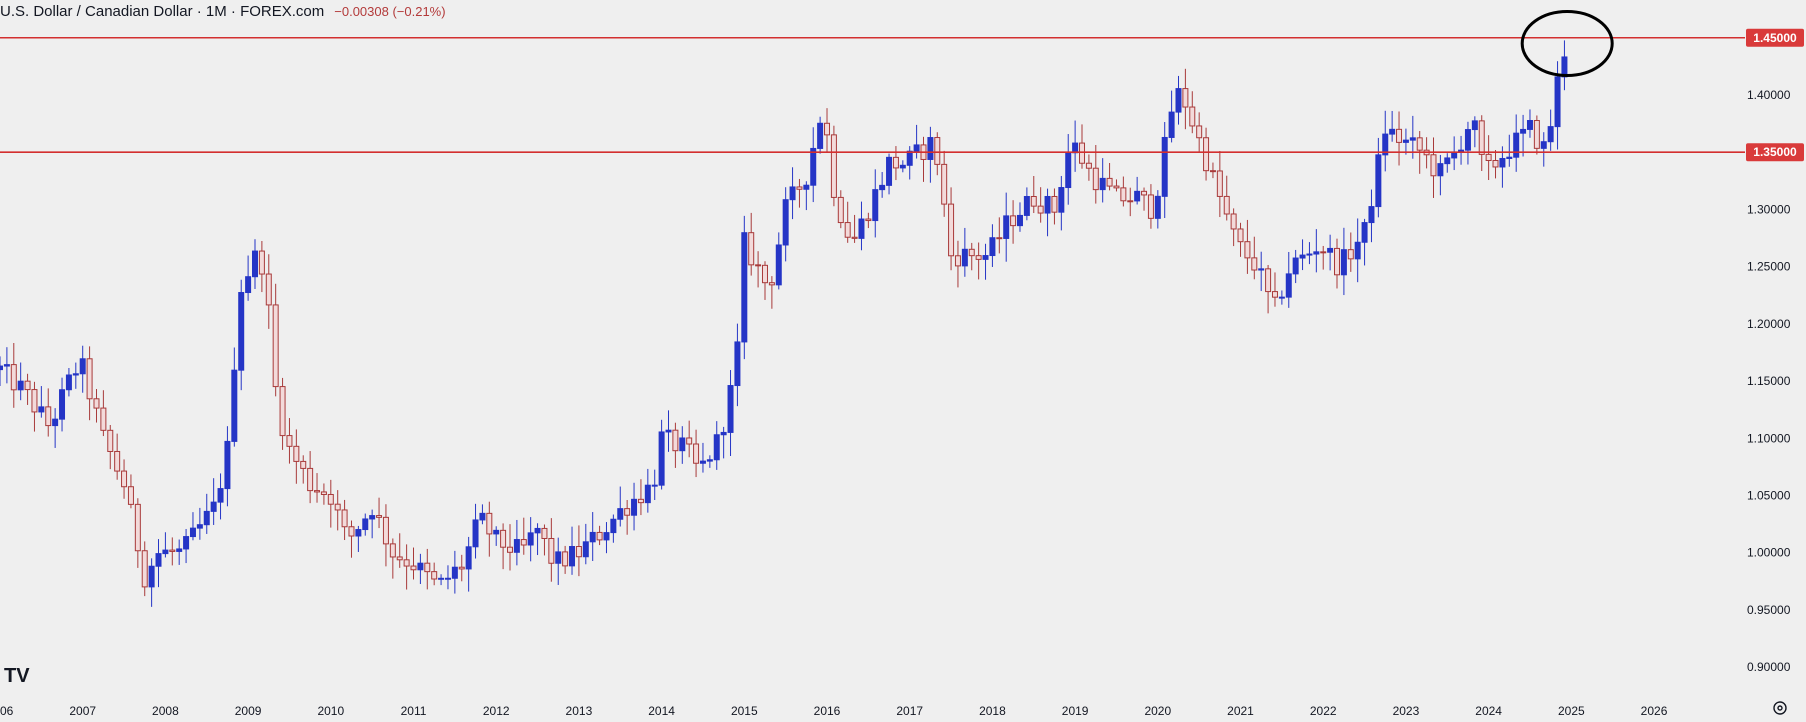 This screenshot has width=1806, height=722. What do you see at coordinates (1769, 438) in the screenshot?
I see `y-tick-label: 1.10000` at bounding box center [1769, 438].